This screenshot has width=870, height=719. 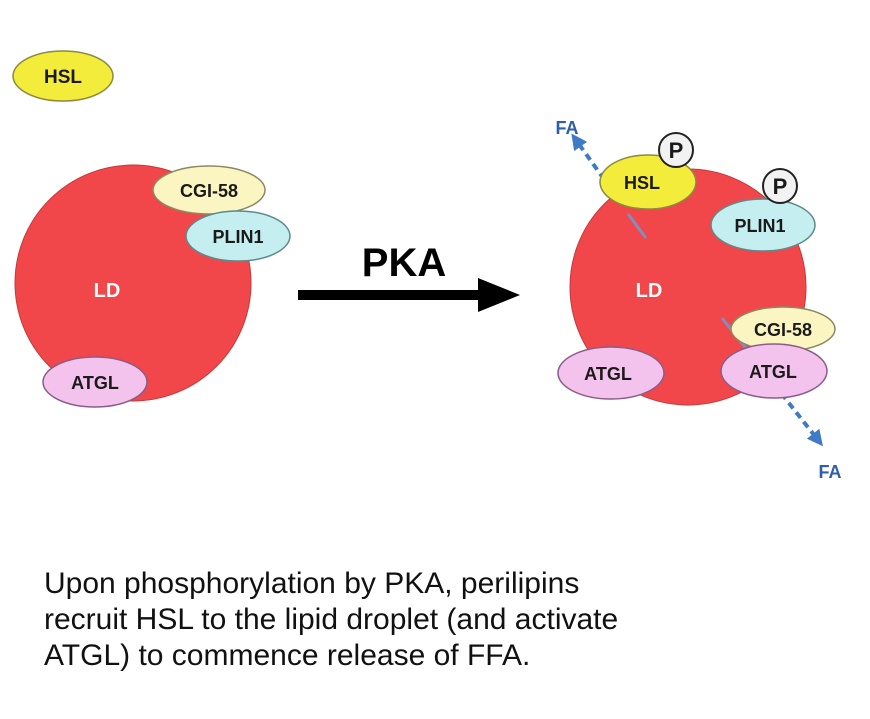 I want to click on right-plin1: PLIN1, so click(x=763, y=225).